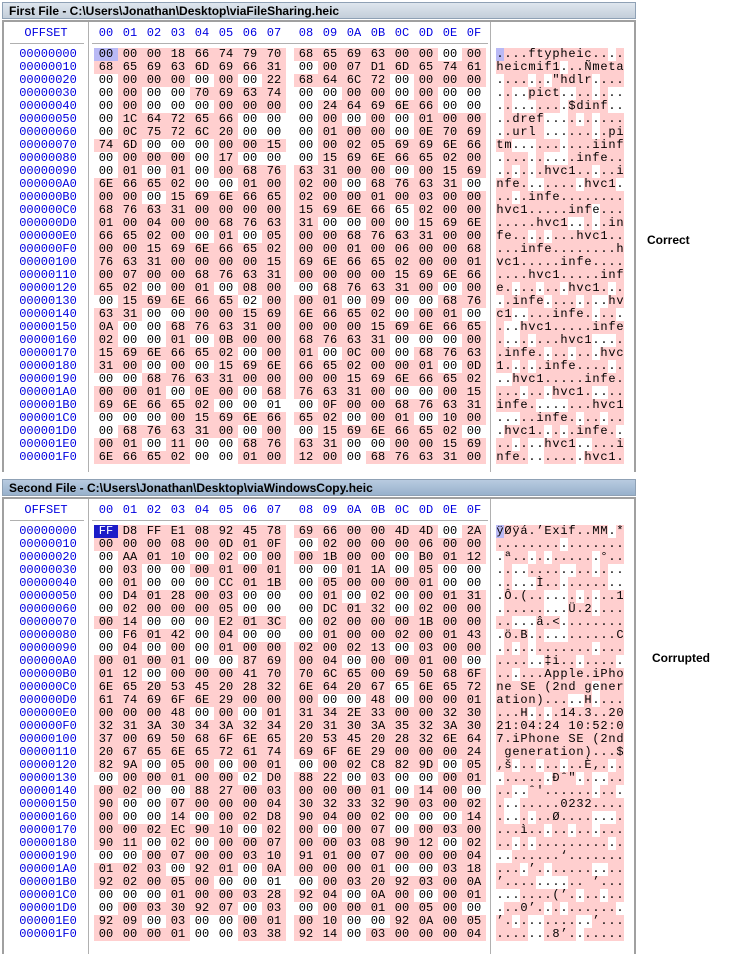 This screenshot has height=954, width=729. What do you see at coordinates (524, 700) in the screenshot?
I see `ascii-char: o` at bounding box center [524, 700].